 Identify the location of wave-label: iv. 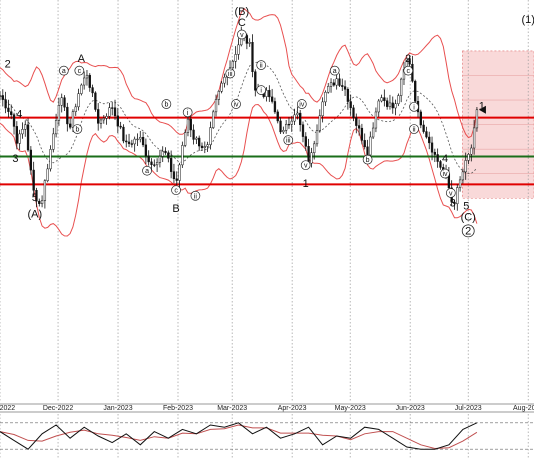
(445, 174).